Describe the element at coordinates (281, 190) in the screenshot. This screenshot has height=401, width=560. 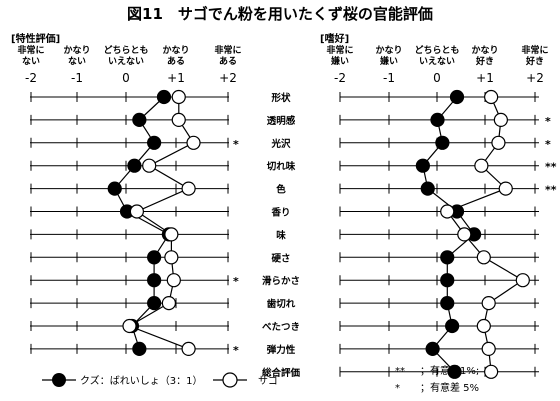
I see `attribute-label: 色` at that location.